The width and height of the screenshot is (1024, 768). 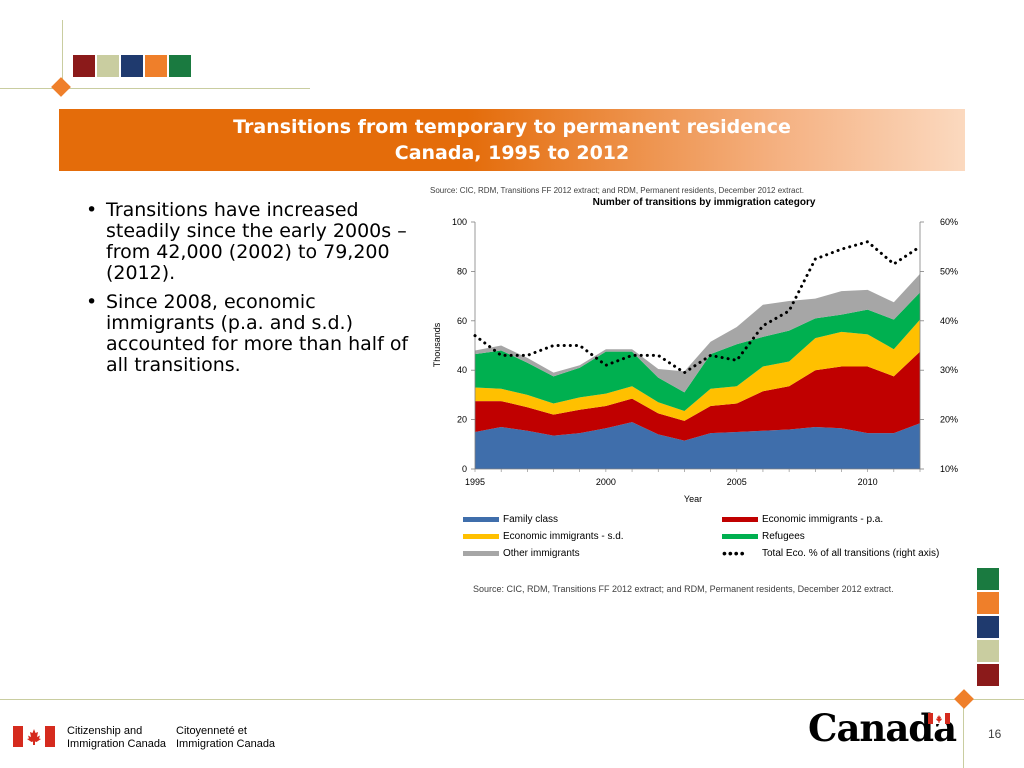 I want to click on y2-tick-label: 40%, so click(x=949, y=321).